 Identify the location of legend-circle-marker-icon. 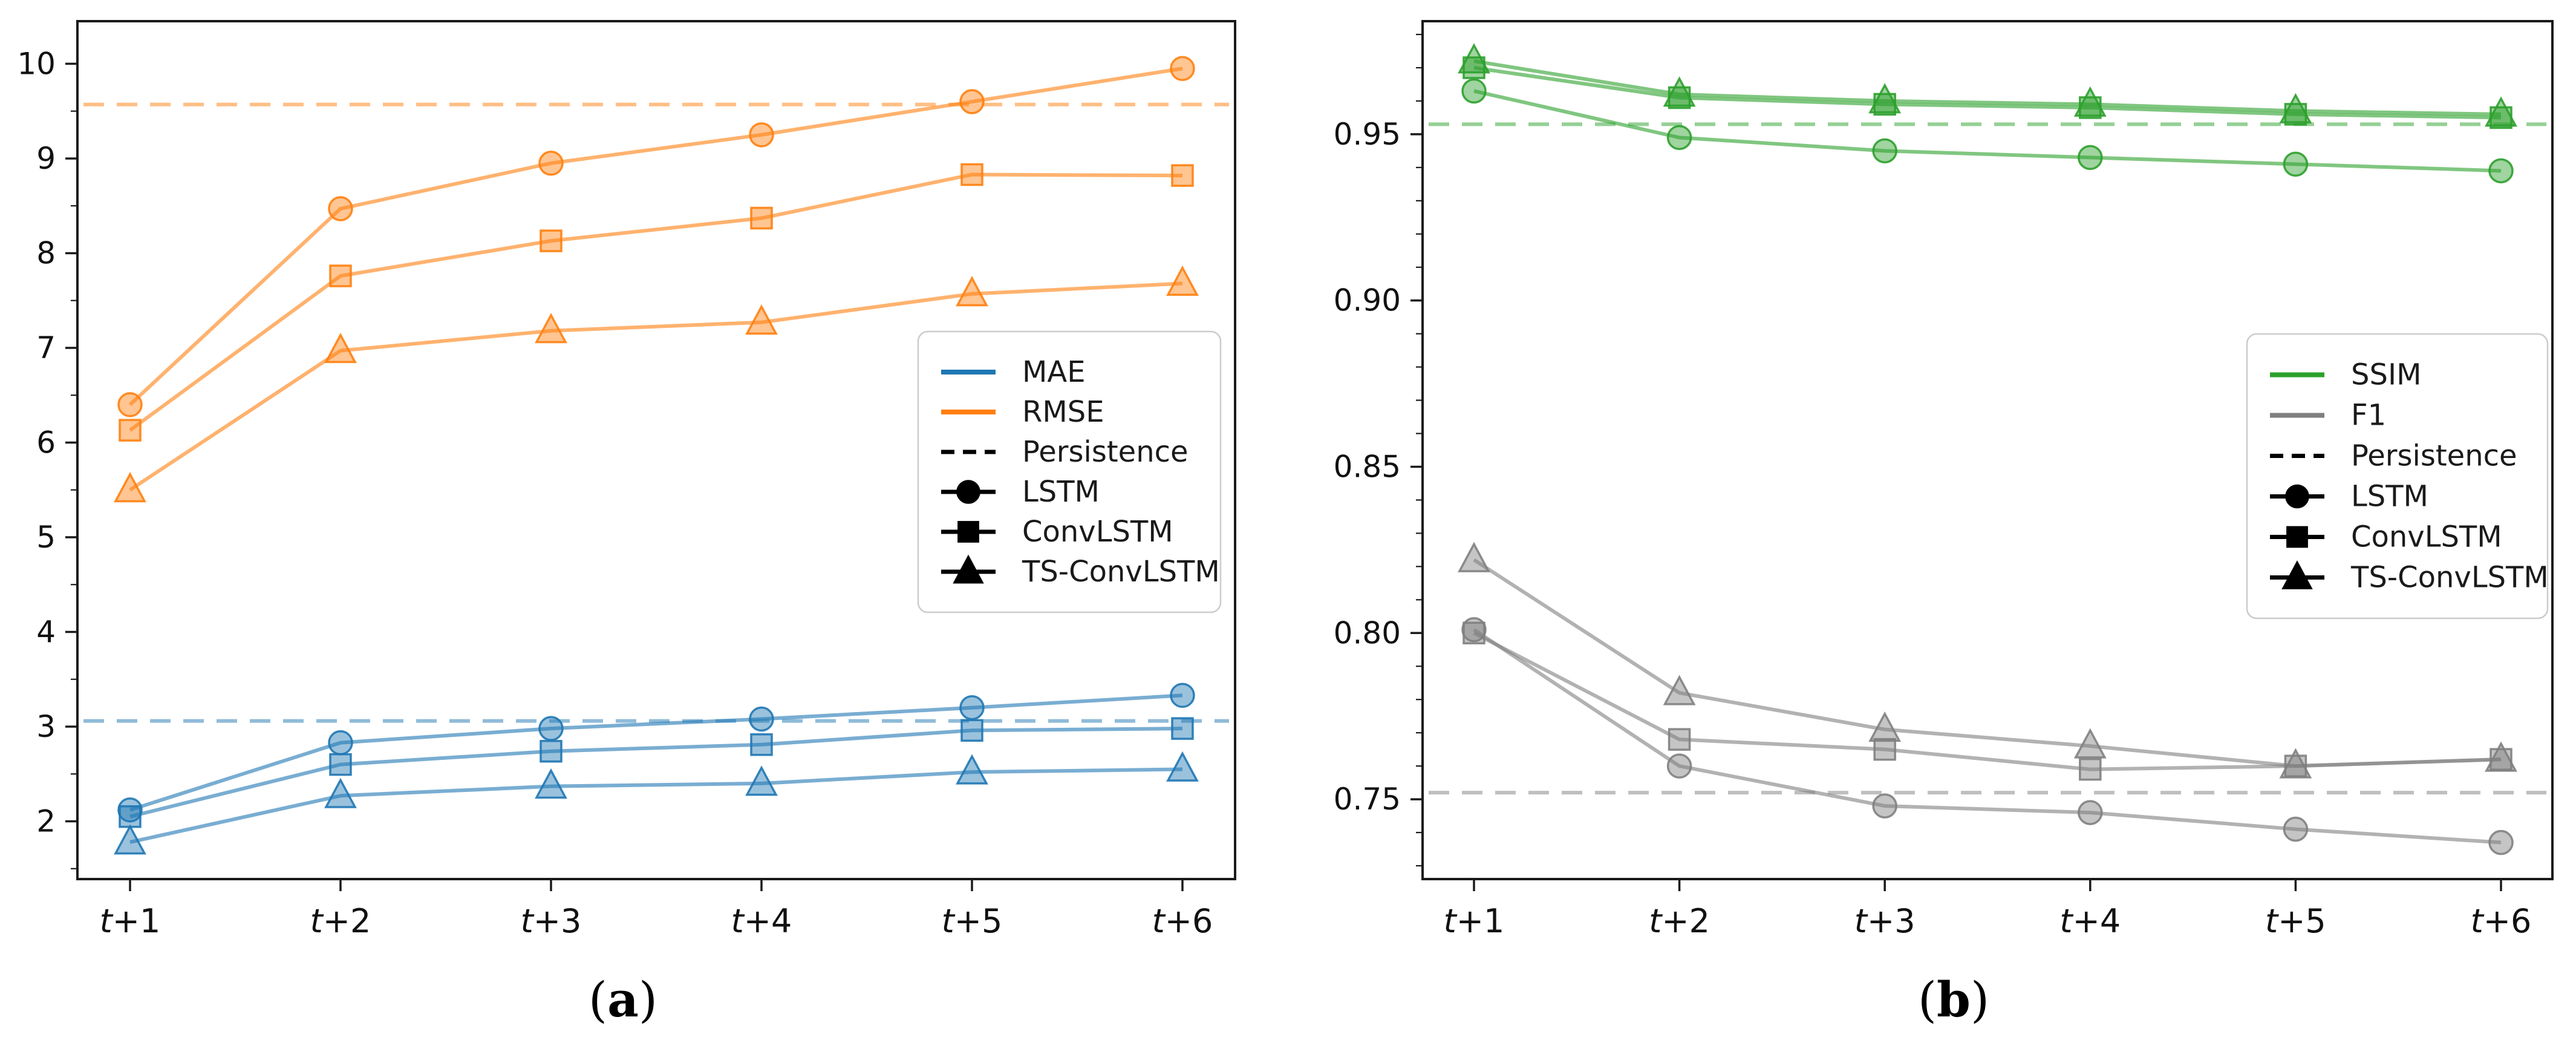
(968, 492).